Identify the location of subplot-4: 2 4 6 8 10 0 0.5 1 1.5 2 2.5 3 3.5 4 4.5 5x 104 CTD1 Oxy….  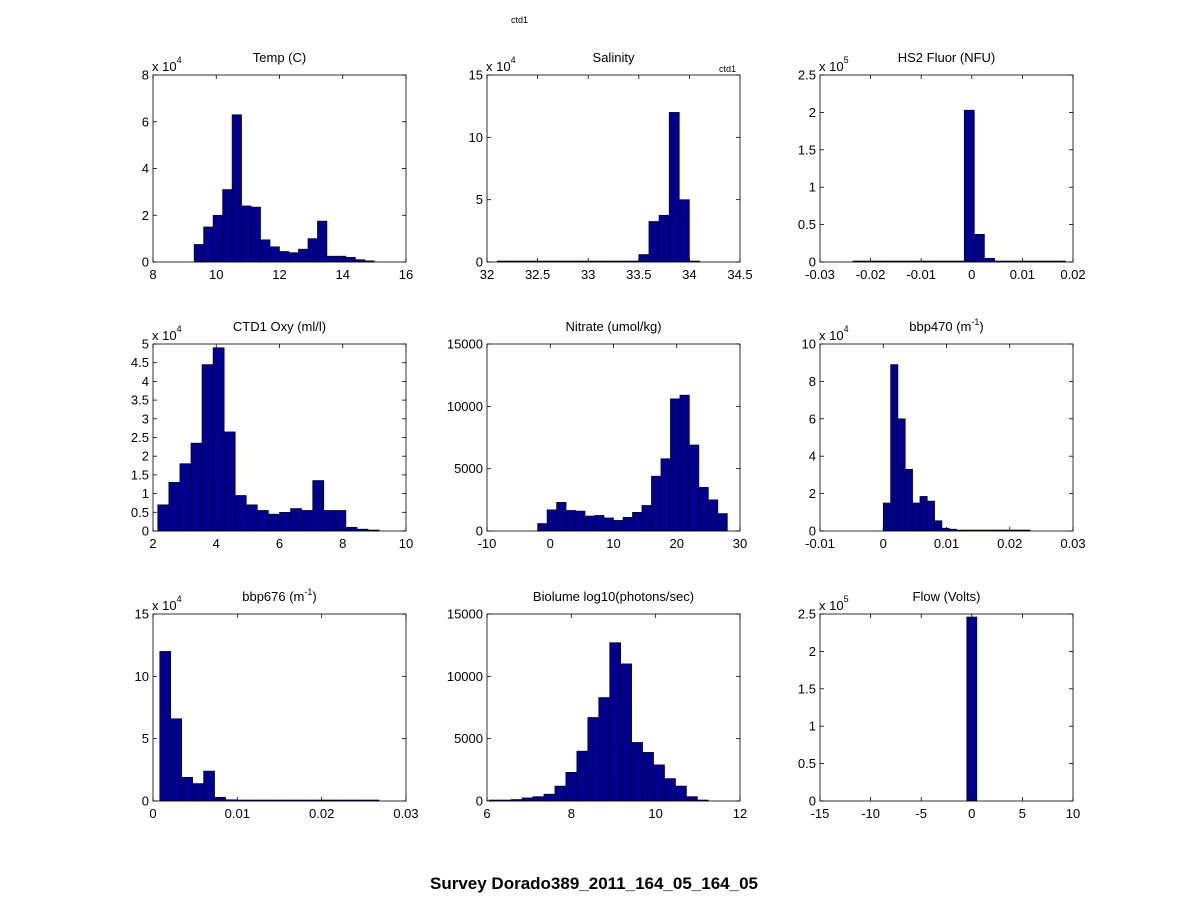
(272, 435).